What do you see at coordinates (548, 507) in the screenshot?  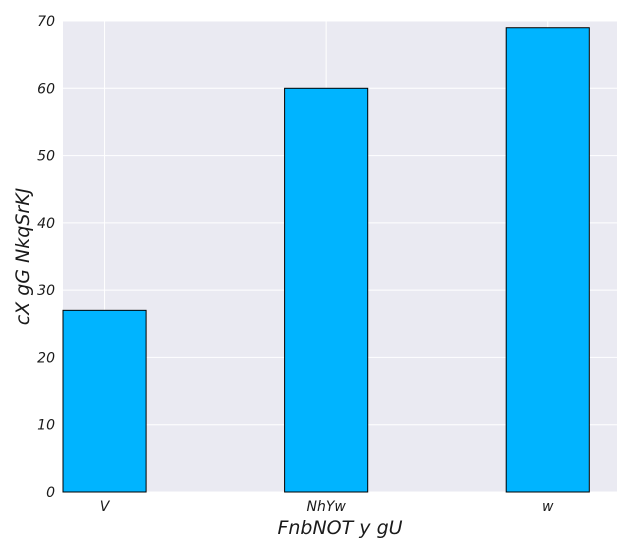 I see `x-tick-label: w` at bounding box center [548, 507].